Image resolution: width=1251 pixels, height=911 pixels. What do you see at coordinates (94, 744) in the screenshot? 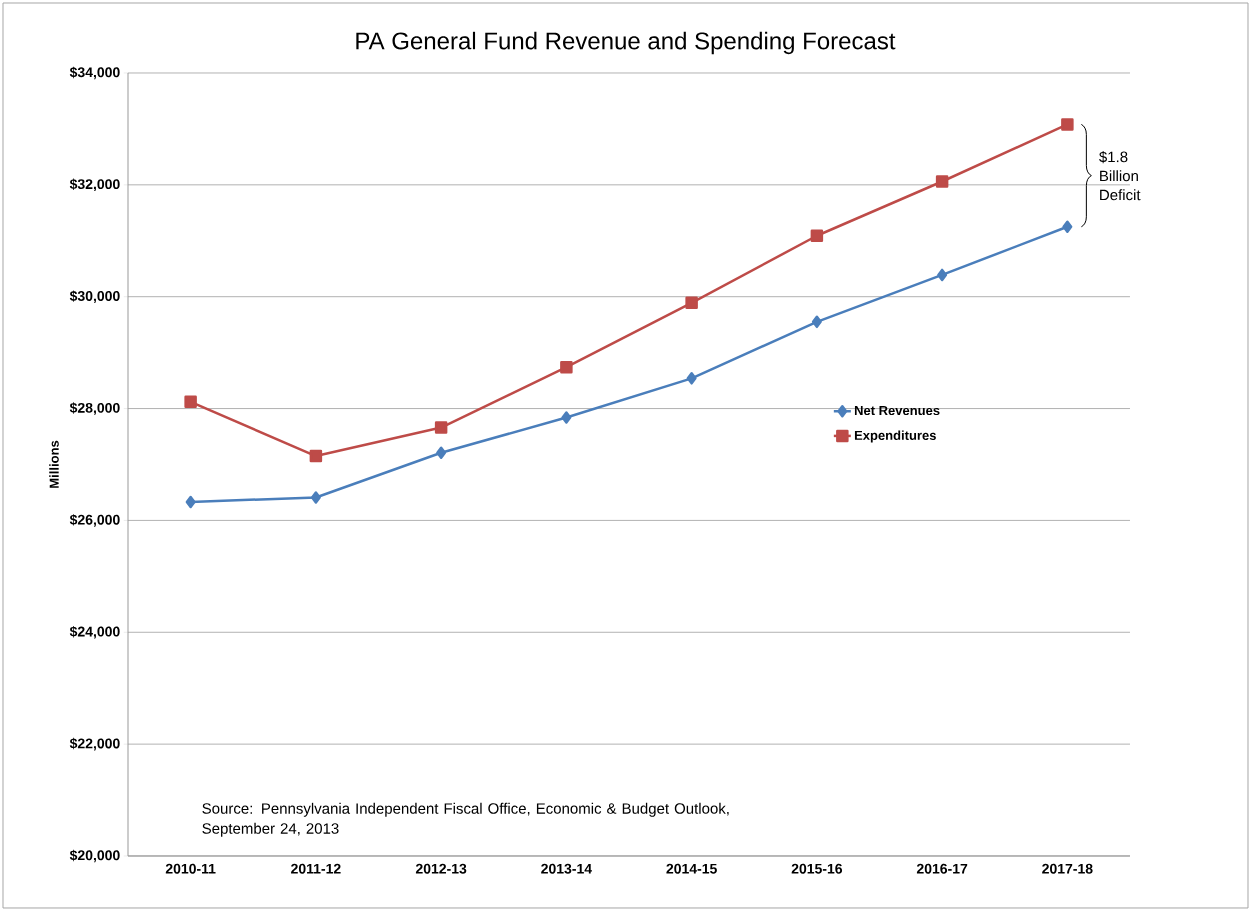
I see `y-tick-label: $22,000` at bounding box center [94, 744].